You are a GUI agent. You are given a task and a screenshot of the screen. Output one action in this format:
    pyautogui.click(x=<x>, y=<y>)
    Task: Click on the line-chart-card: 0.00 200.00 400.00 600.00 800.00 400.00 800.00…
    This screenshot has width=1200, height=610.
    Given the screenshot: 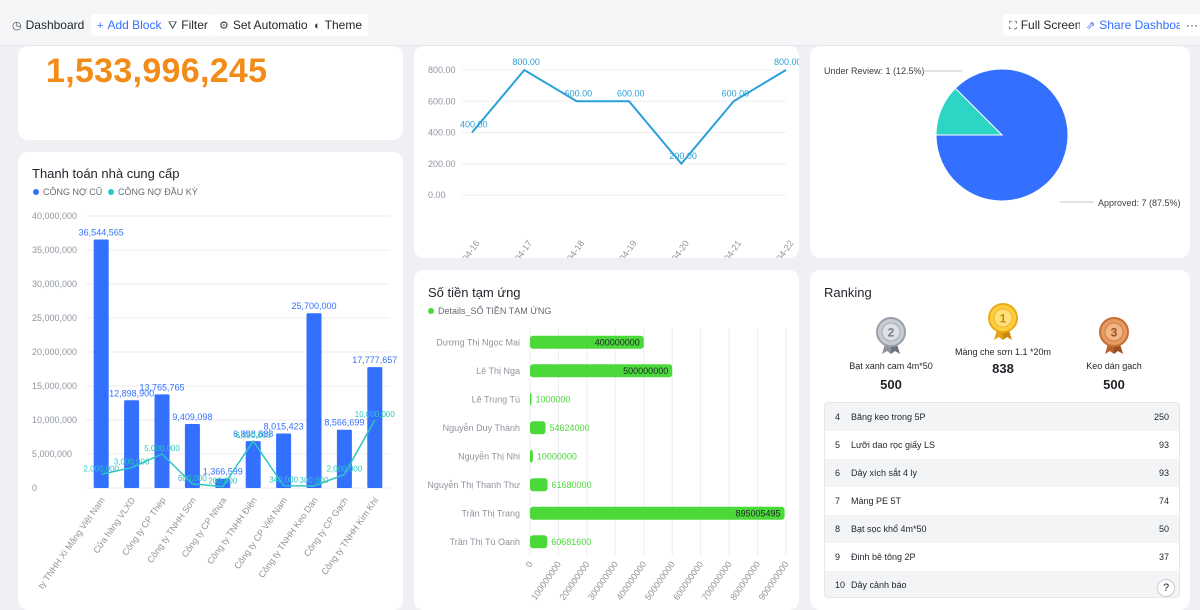 What is the action you would take?
    pyautogui.click(x=606, y=152)
    